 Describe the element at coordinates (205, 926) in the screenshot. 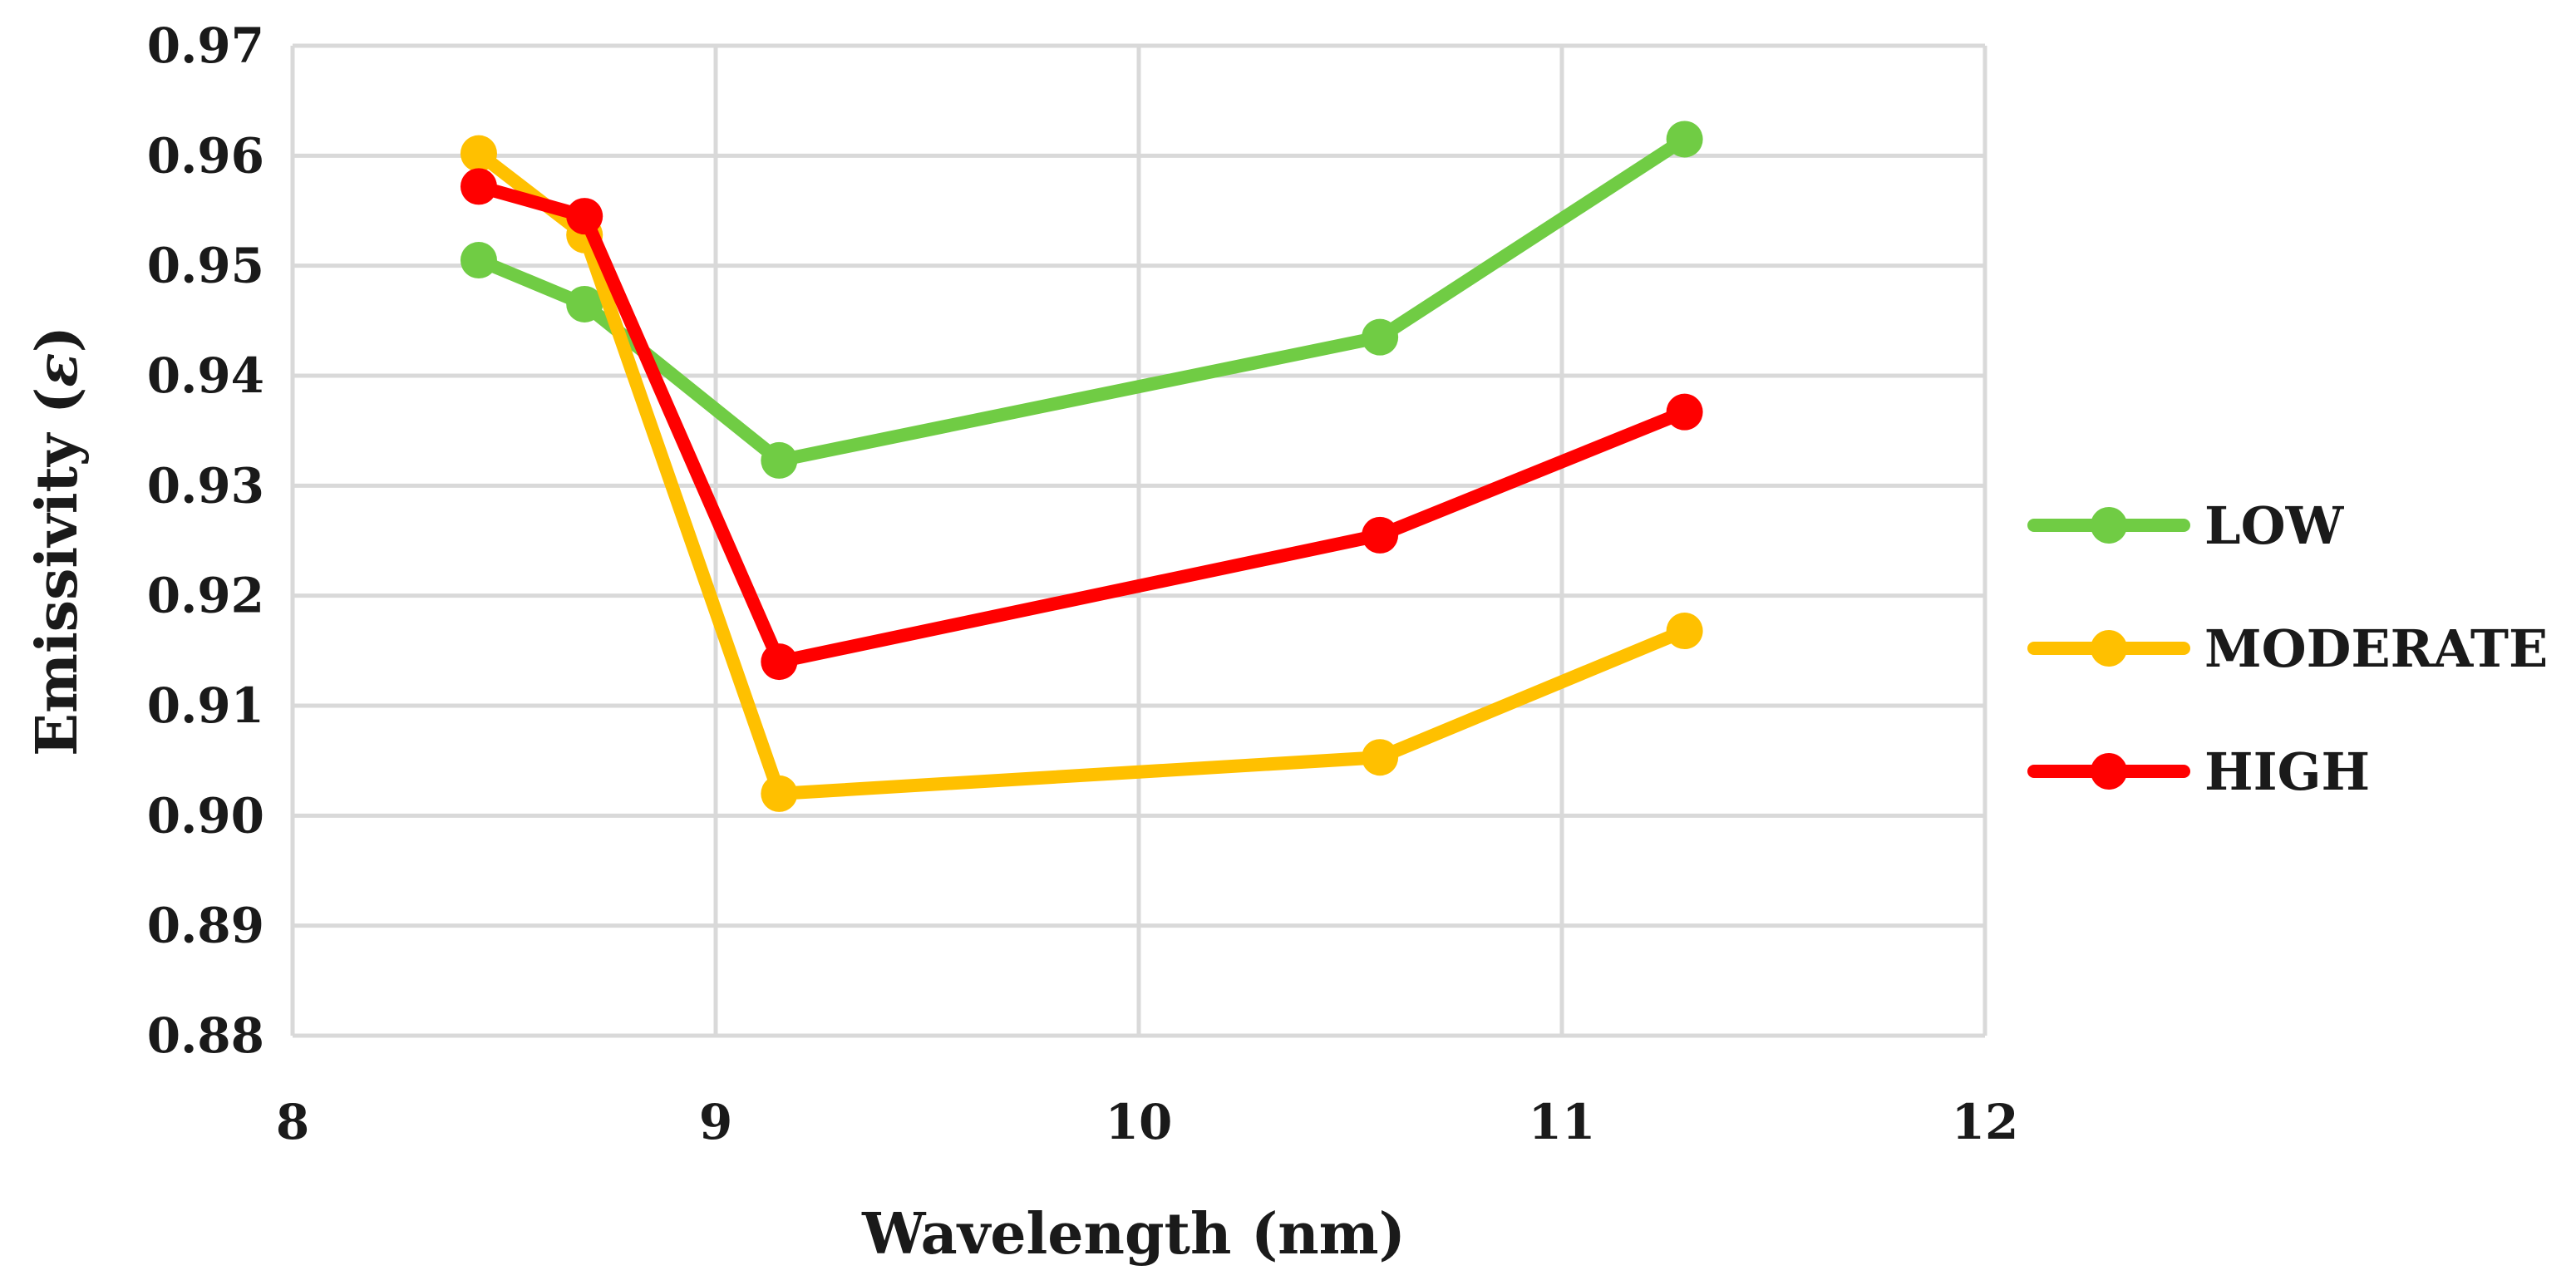

I see `y-tick-label: 0.89` at that location.